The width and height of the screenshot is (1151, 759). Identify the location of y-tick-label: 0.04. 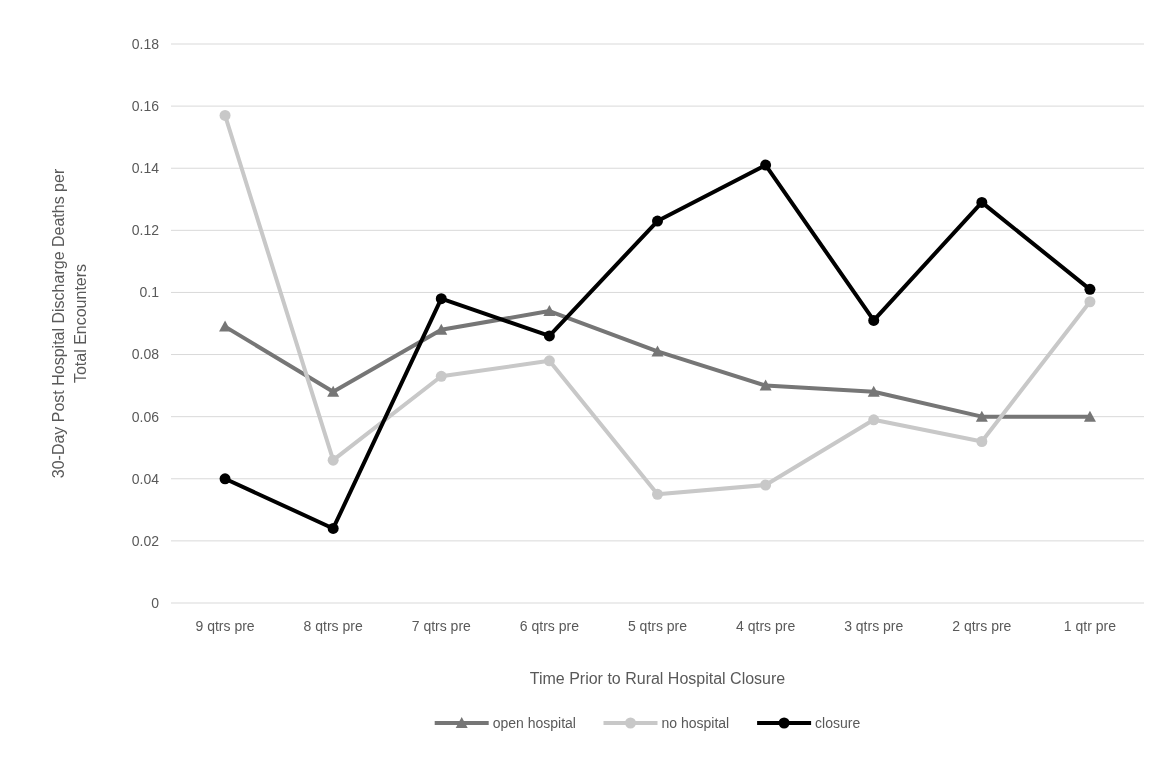
(145, 478).